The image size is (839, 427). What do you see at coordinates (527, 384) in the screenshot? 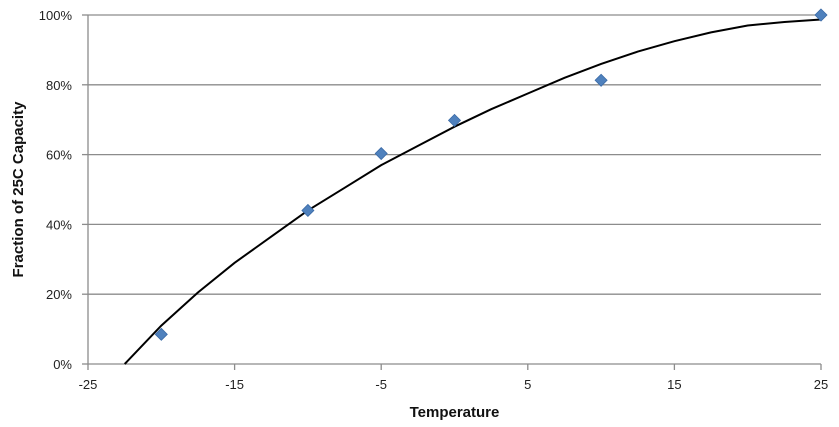
I see `x-tick-label: 5` at bounding box center [527, 384].